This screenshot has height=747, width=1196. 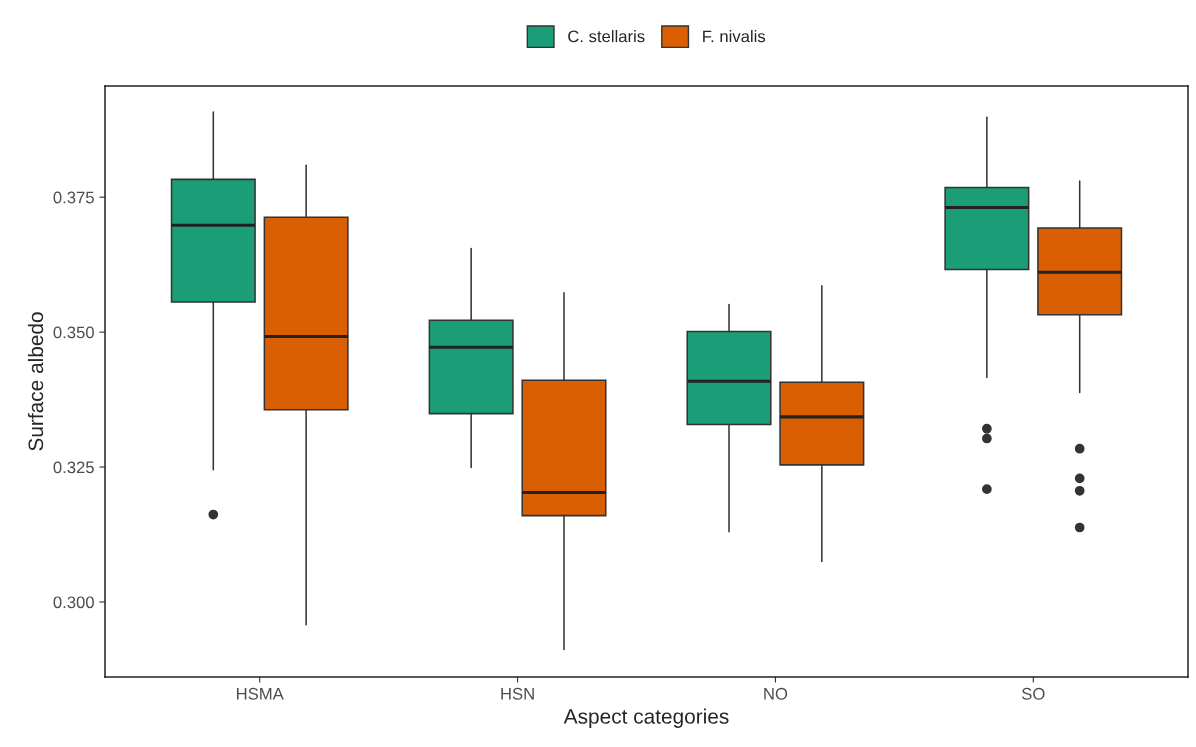 What do you see at coordinates (73, 197) in the screenshot?
I see `y-tick-label: 0.375` at bounding box center [73, 197].